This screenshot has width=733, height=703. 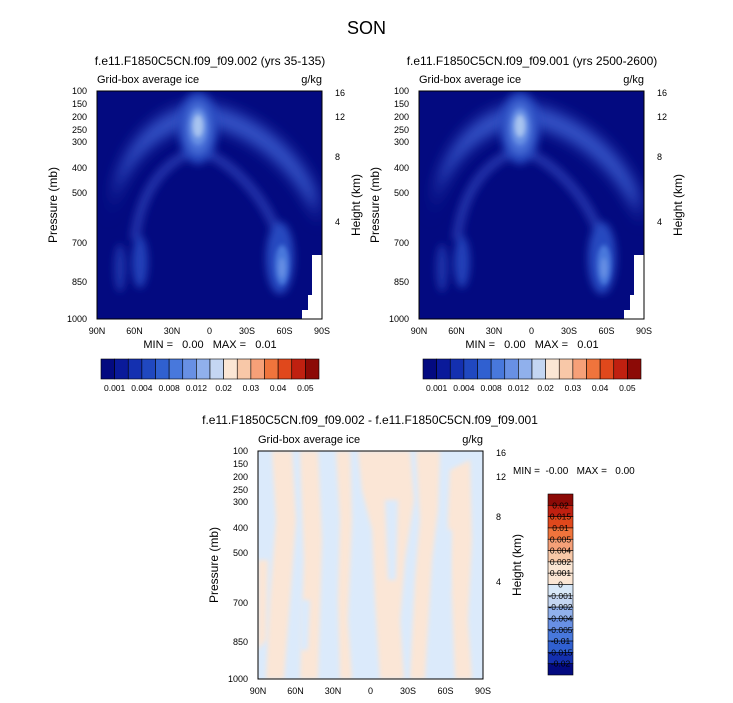 What do you see at coordinates (437, 388) in the screenshot?
I see `right-colorbar-label: 0.001` at bounding box center [437, 388].